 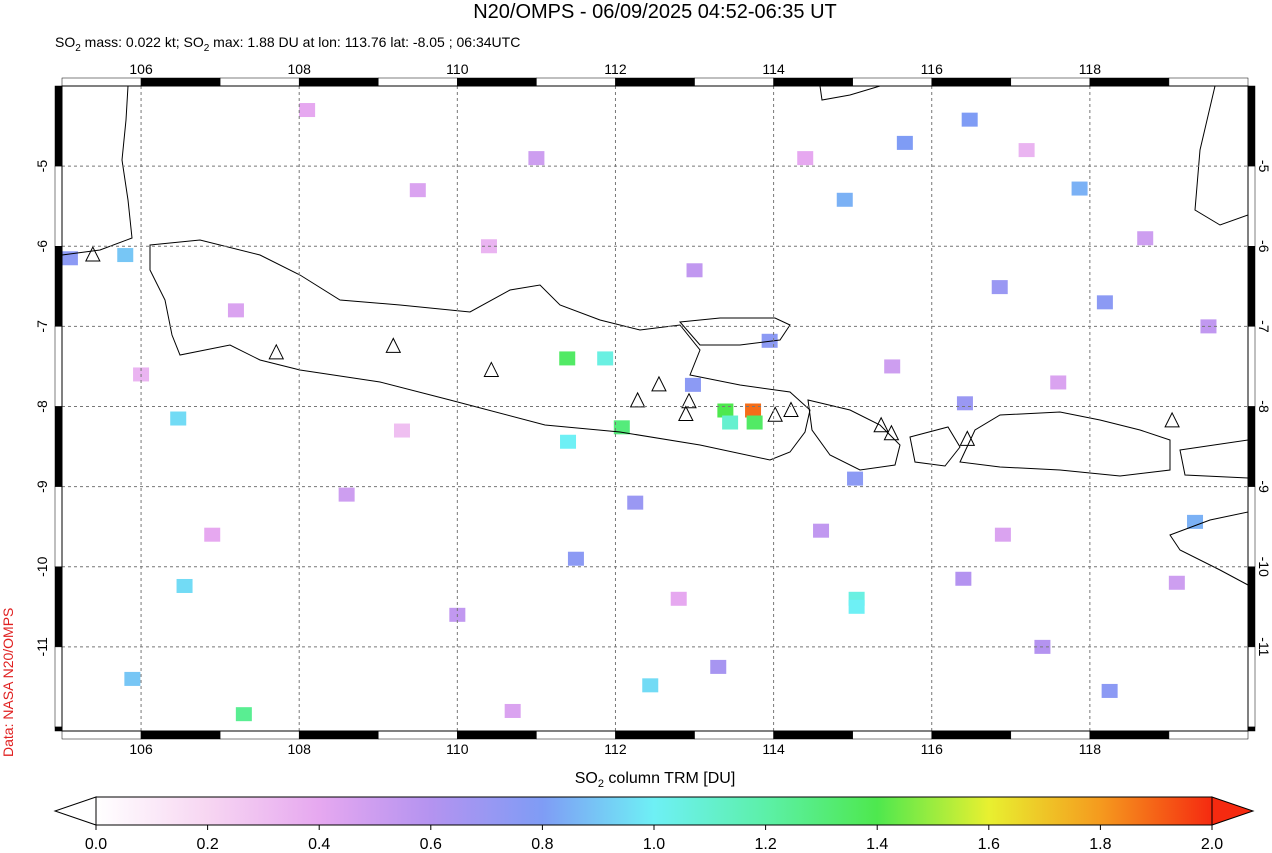 I want to click on colorbar-tick-label: 0.2, so click(x=207, y=844).